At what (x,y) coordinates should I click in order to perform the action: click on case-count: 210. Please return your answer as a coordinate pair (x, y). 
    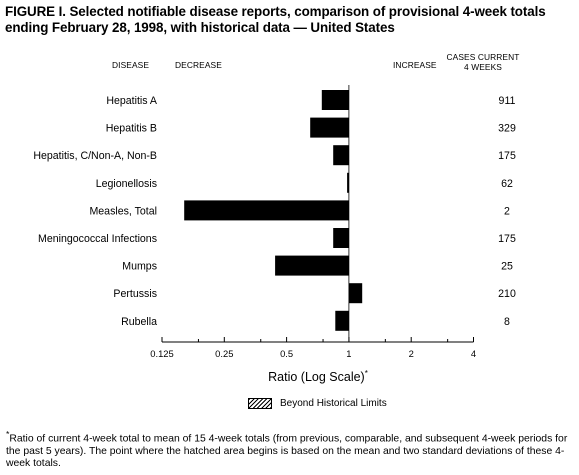
    Looking at the image, I should click on (507, 294).